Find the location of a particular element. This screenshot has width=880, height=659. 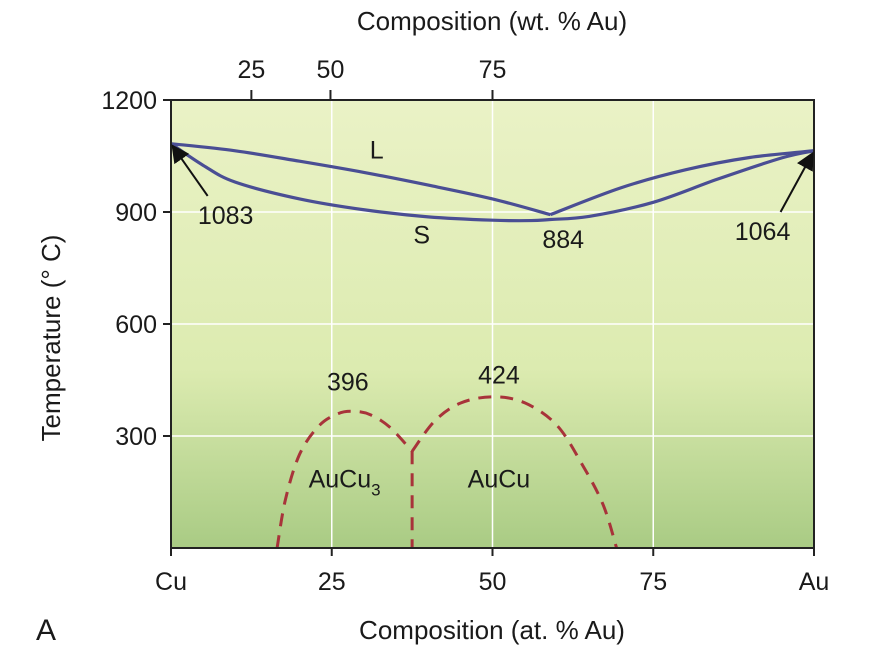

y-tick-label-1: 600 is located at coordinates (136, 325).